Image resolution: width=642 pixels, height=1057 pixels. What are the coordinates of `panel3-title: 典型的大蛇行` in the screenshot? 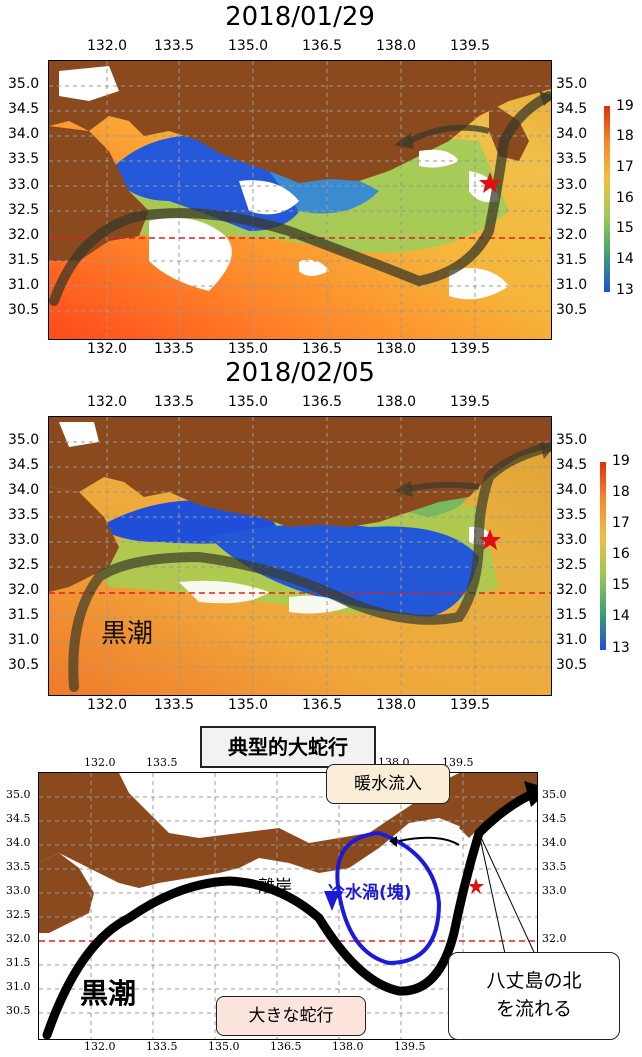 It's located at (288, 747).